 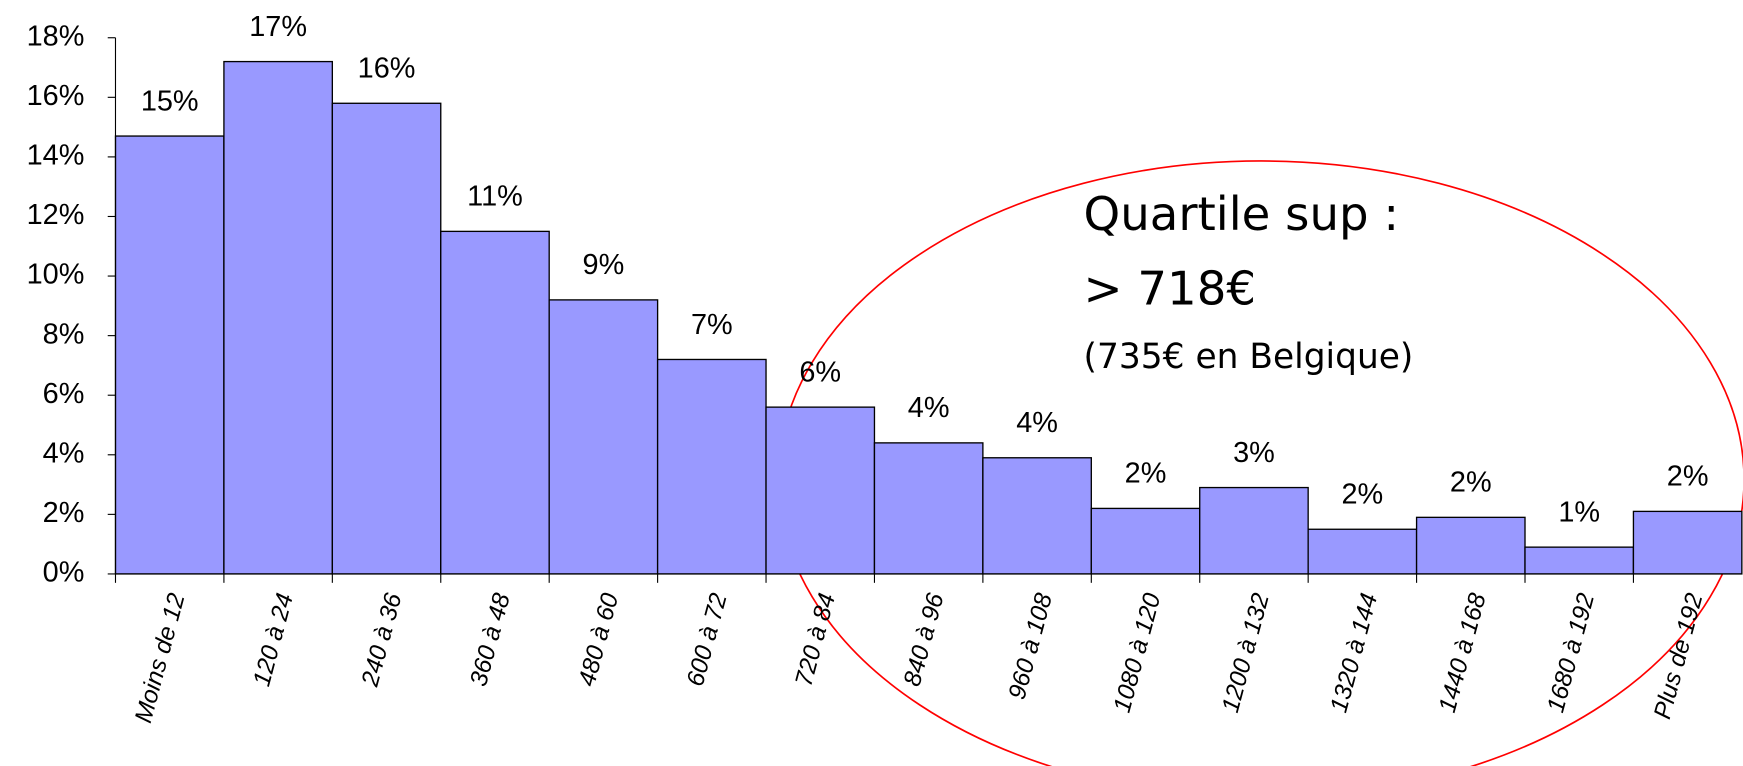 I want to click on value-label: 6%, so click(x=820, y=372).